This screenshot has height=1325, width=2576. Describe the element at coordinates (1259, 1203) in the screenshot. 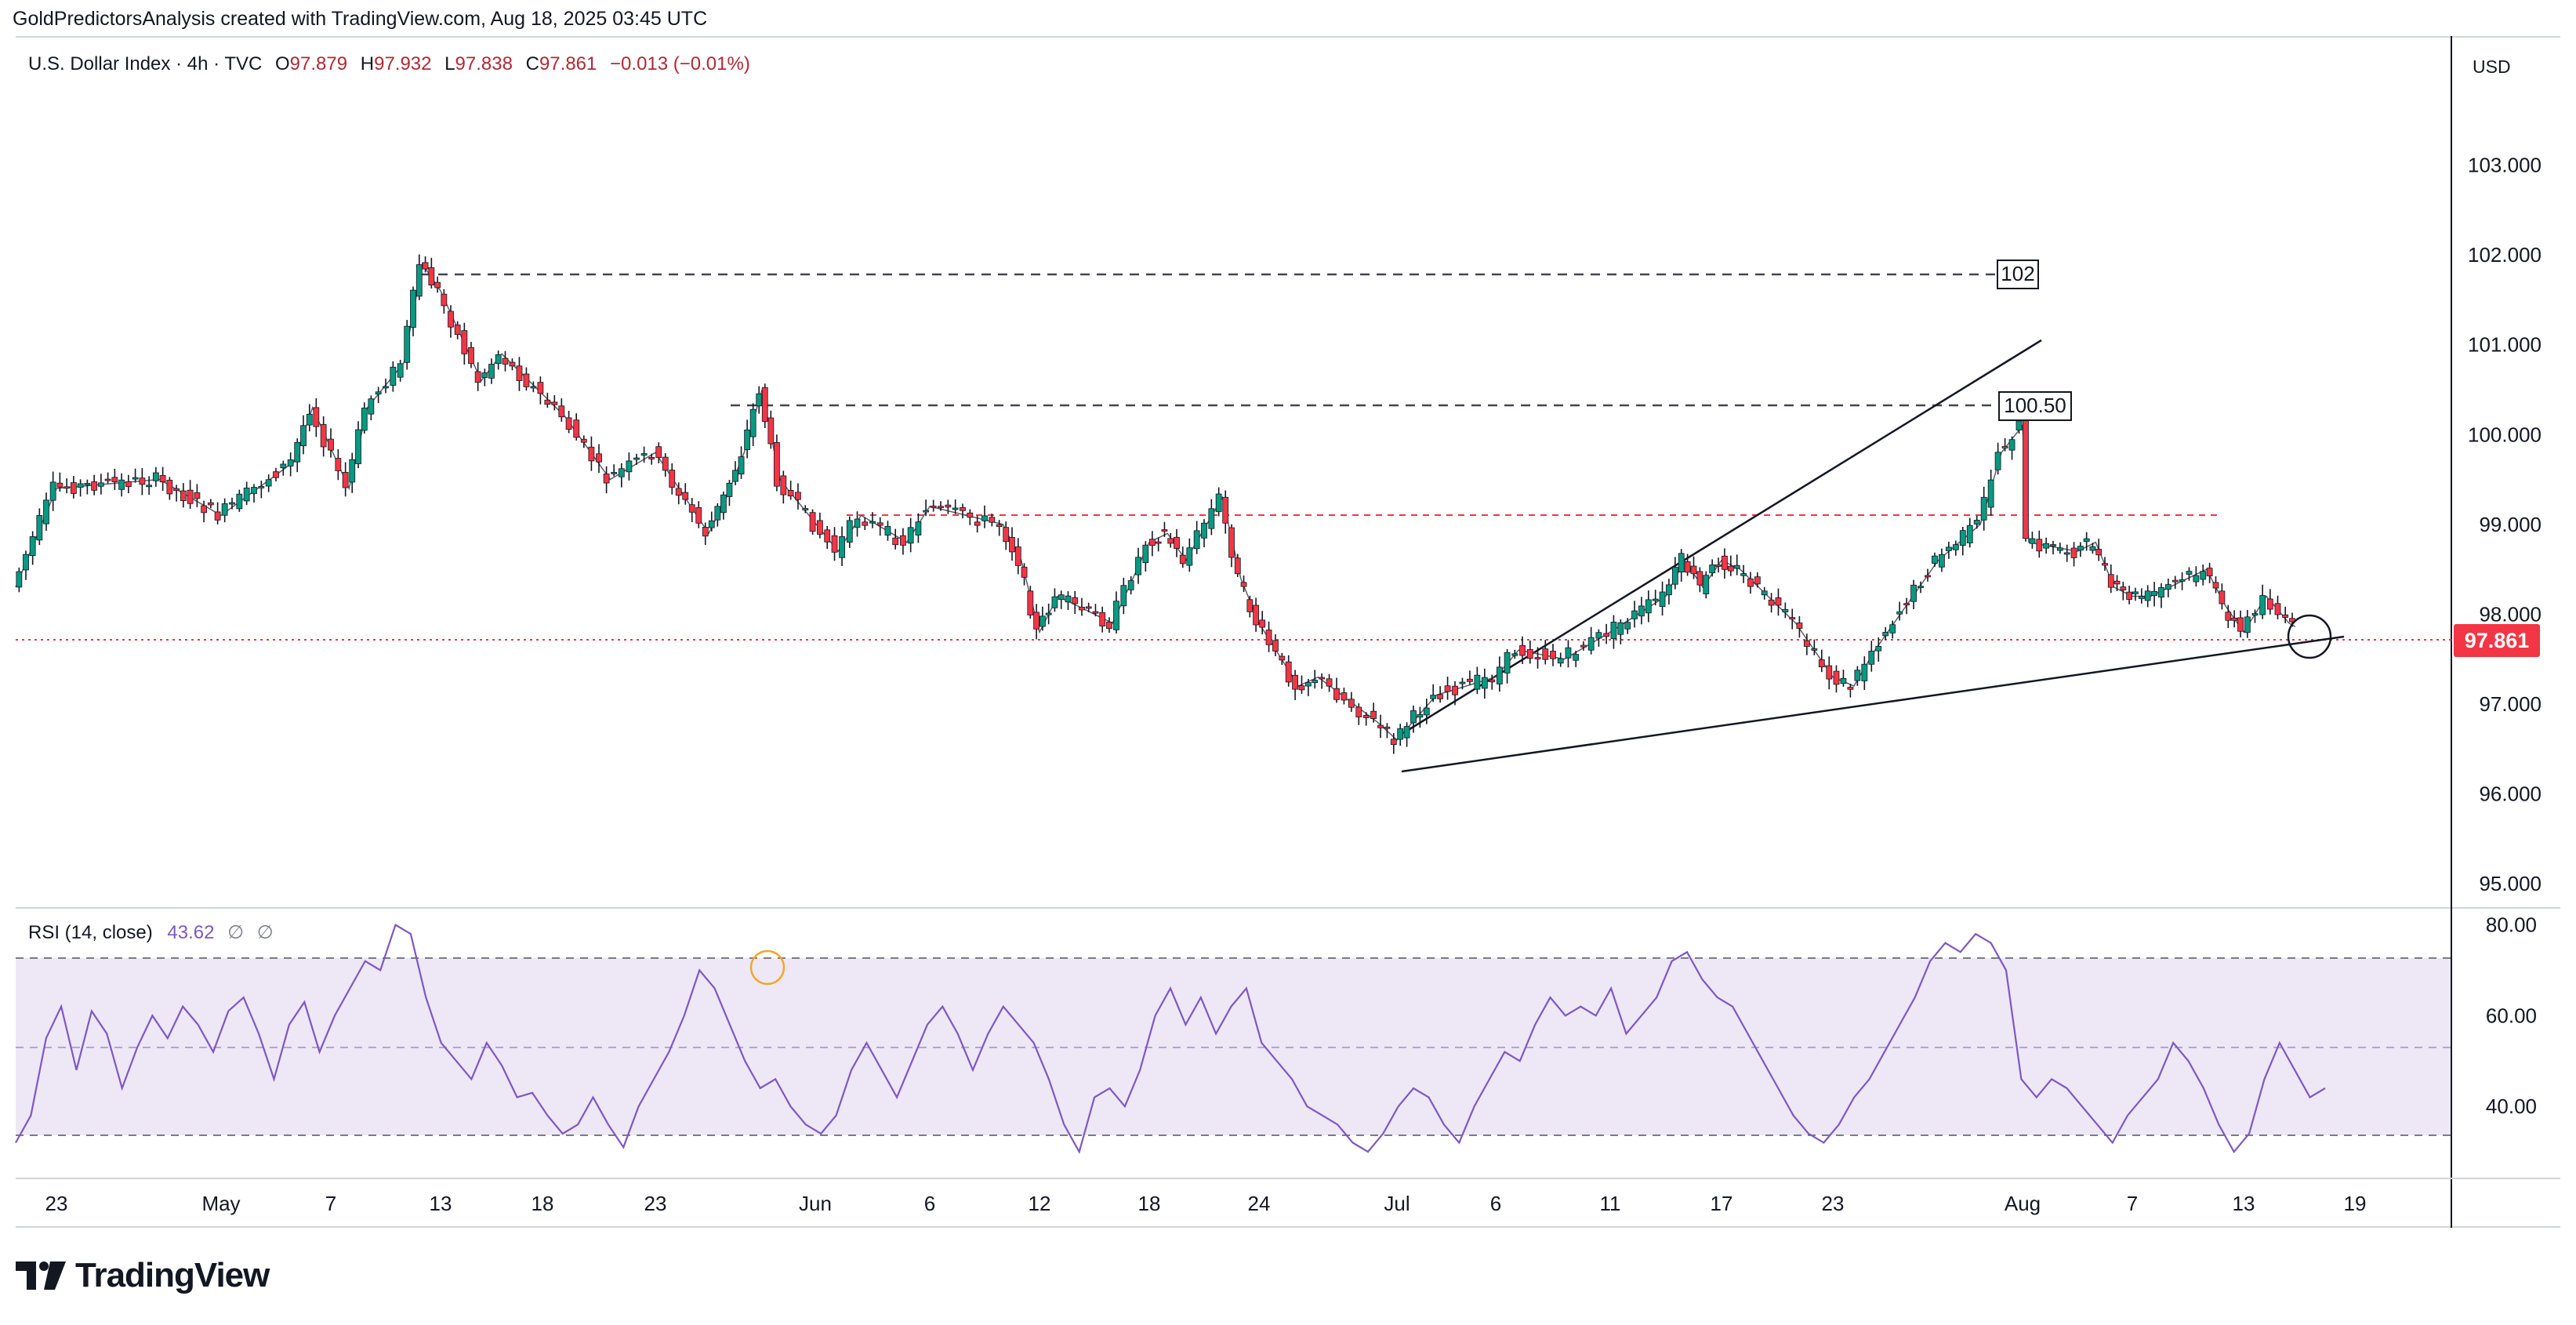

I see `time-tick-label: 24` at that location.